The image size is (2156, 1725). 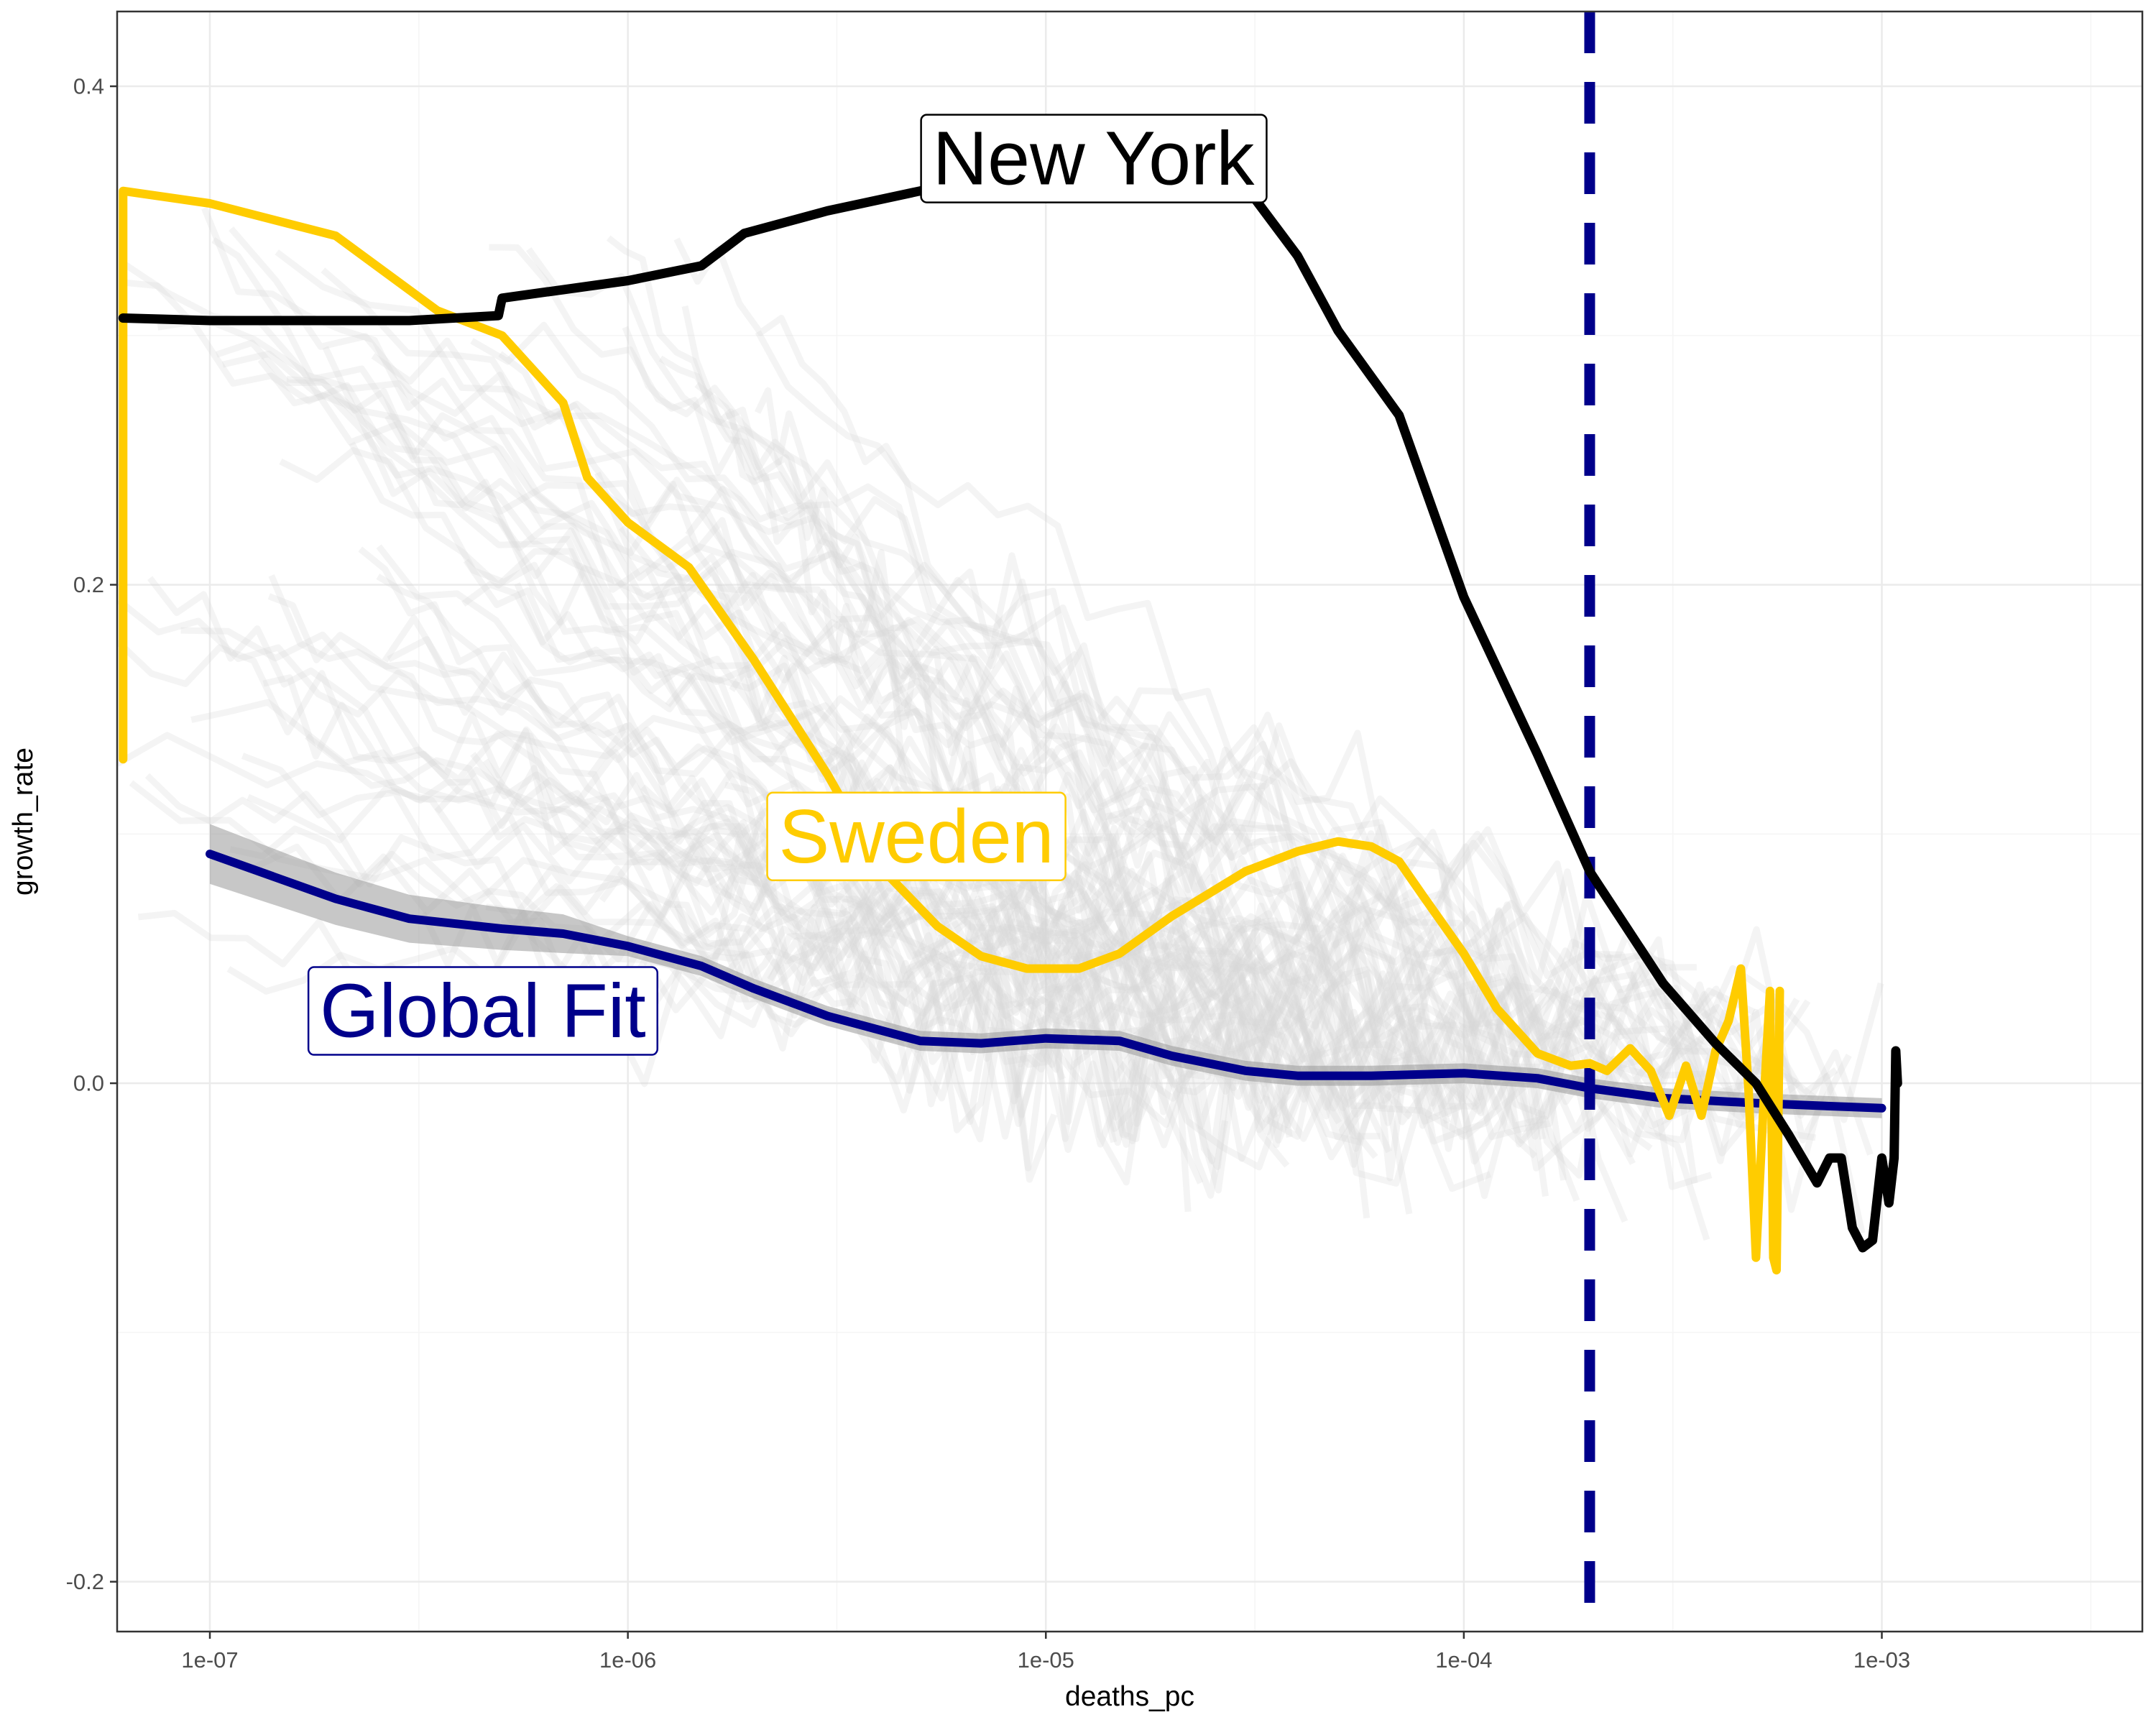 I want to click on annotation-sweden-text: Sweden, so click(x=917, y=836).